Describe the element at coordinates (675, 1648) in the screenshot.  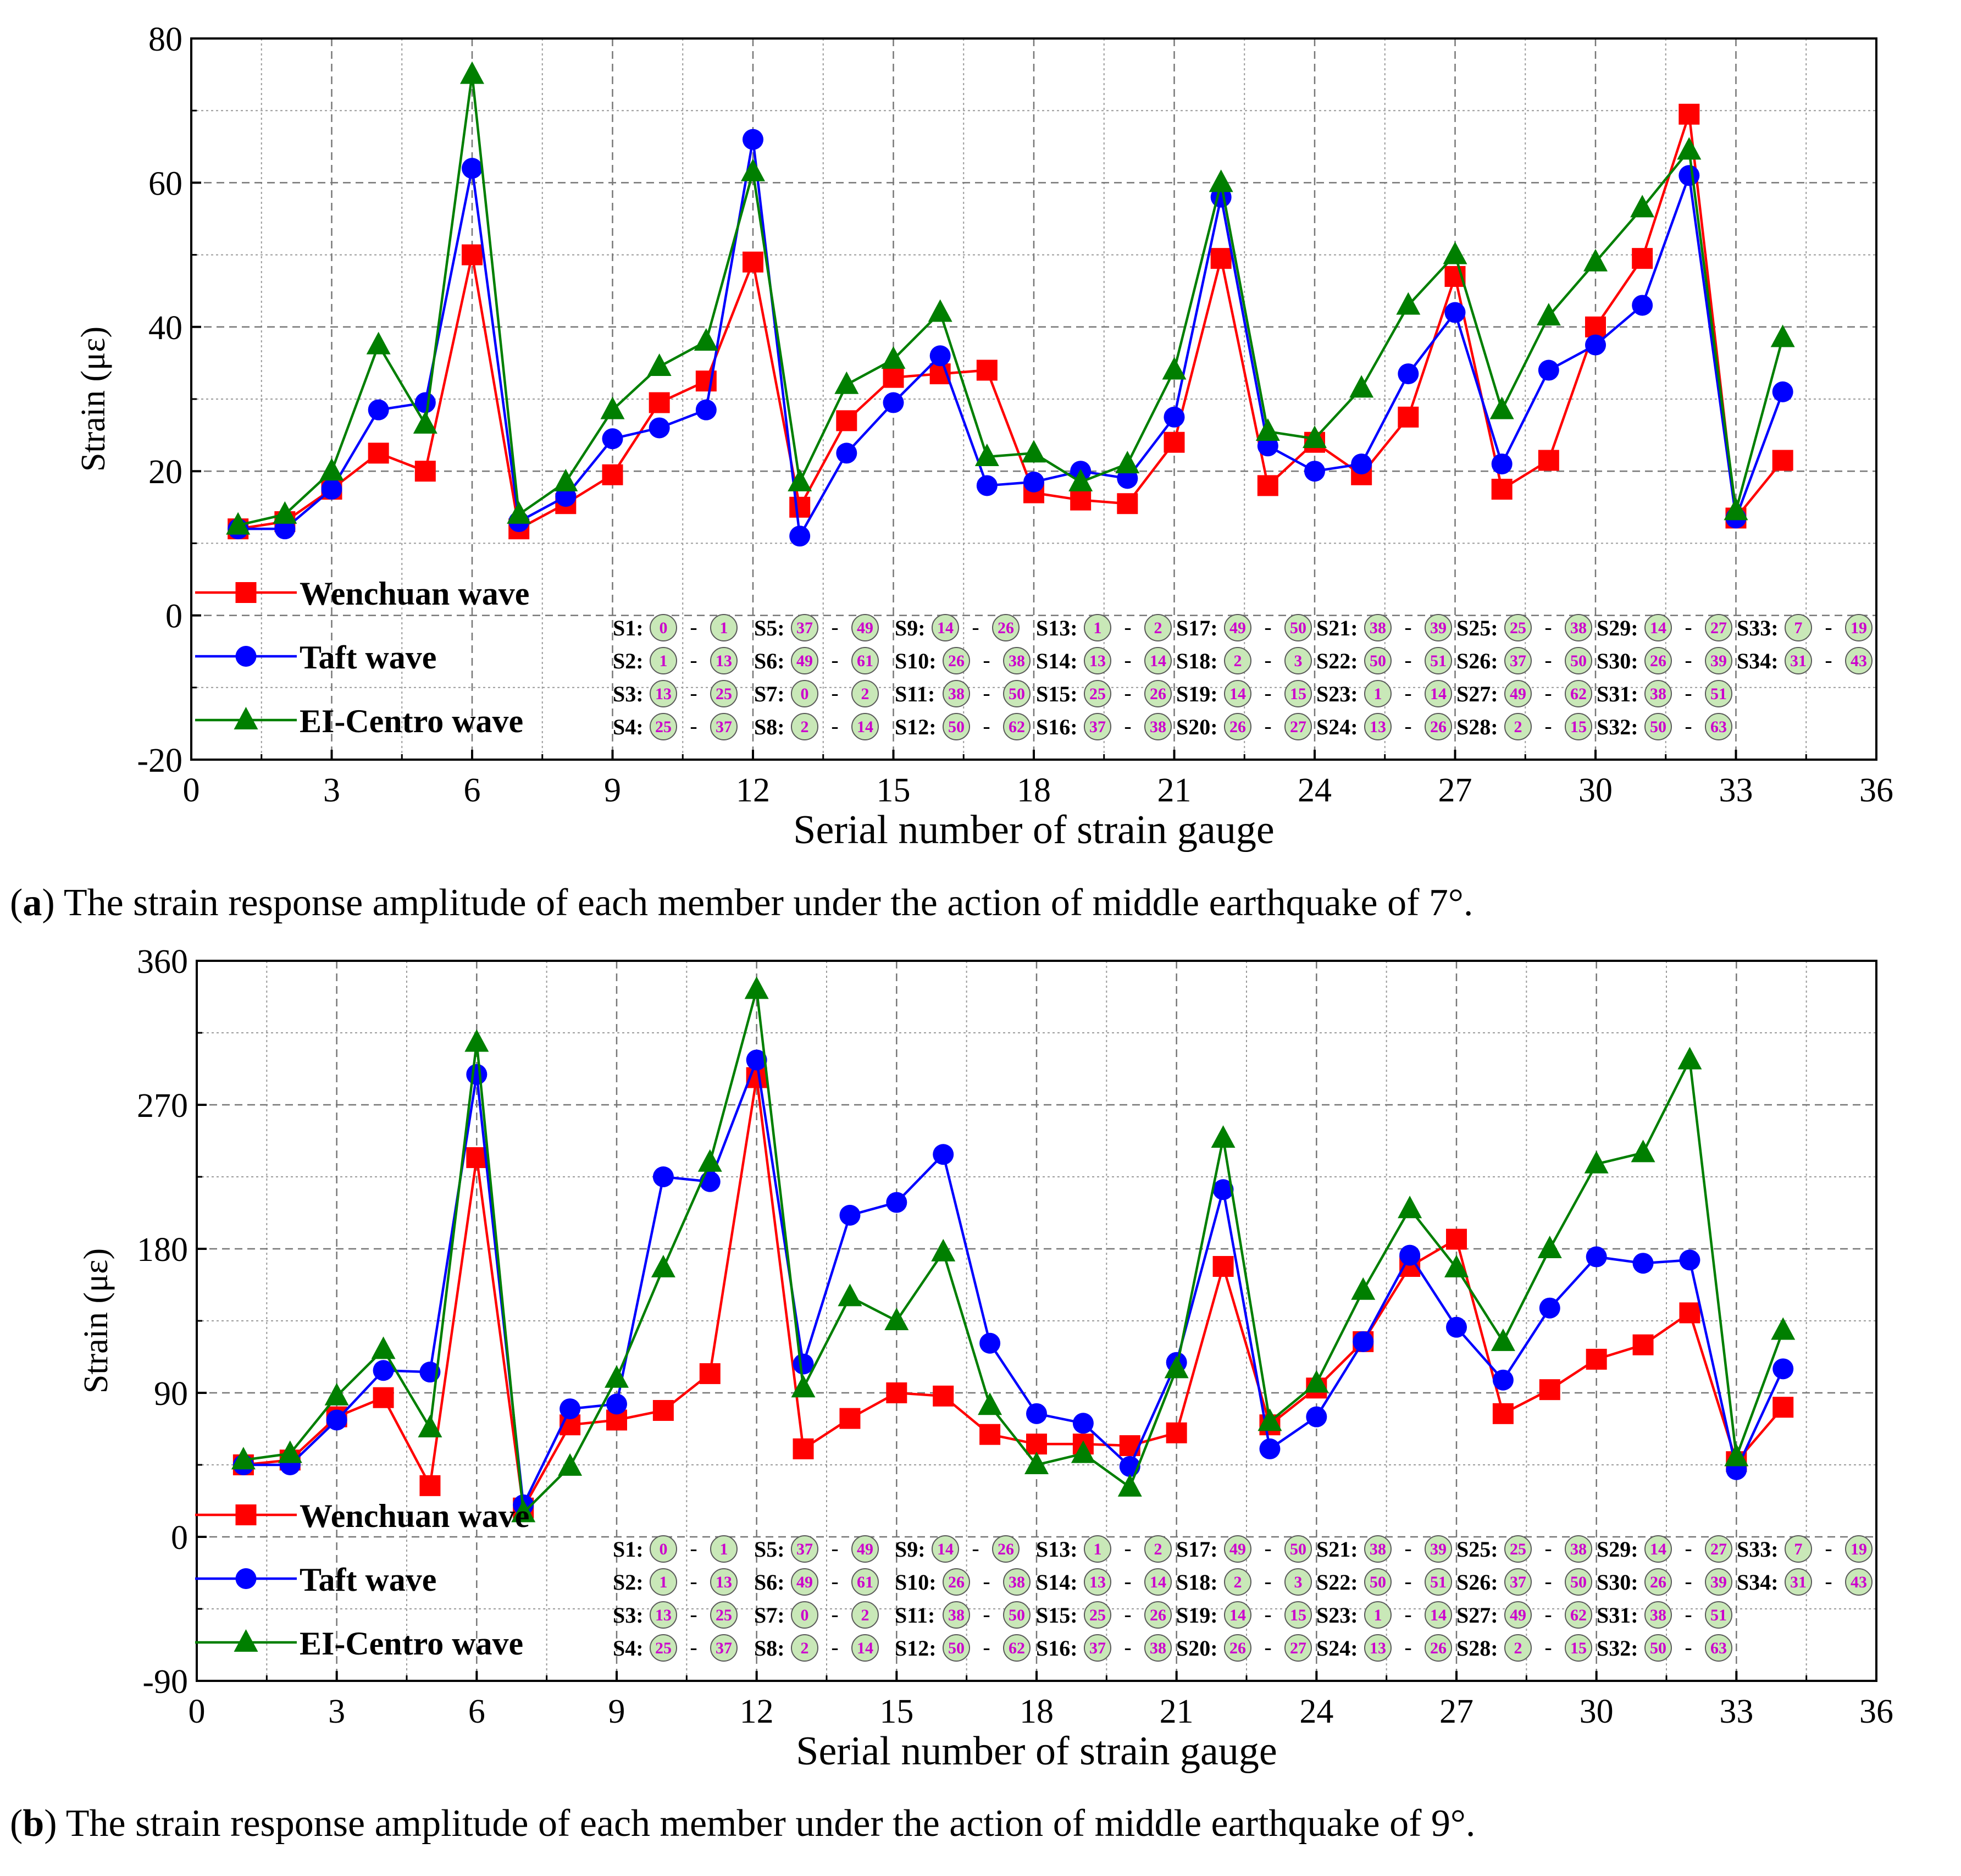
I see `gauge-entry: S4: 25- 37` at that location.